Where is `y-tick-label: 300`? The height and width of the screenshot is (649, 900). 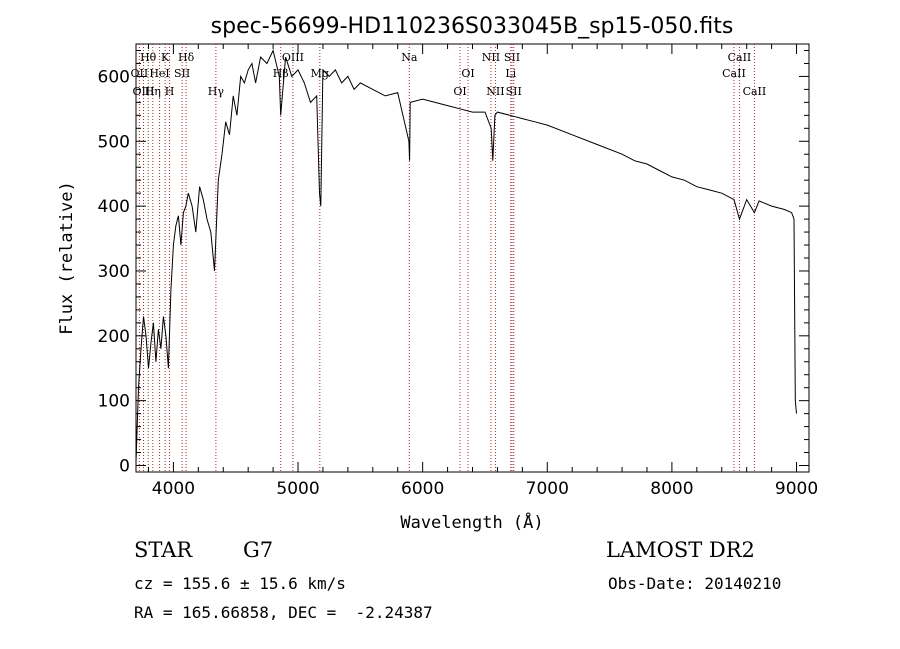
y-tick-label: 300 is located at coordinates (114, 272).